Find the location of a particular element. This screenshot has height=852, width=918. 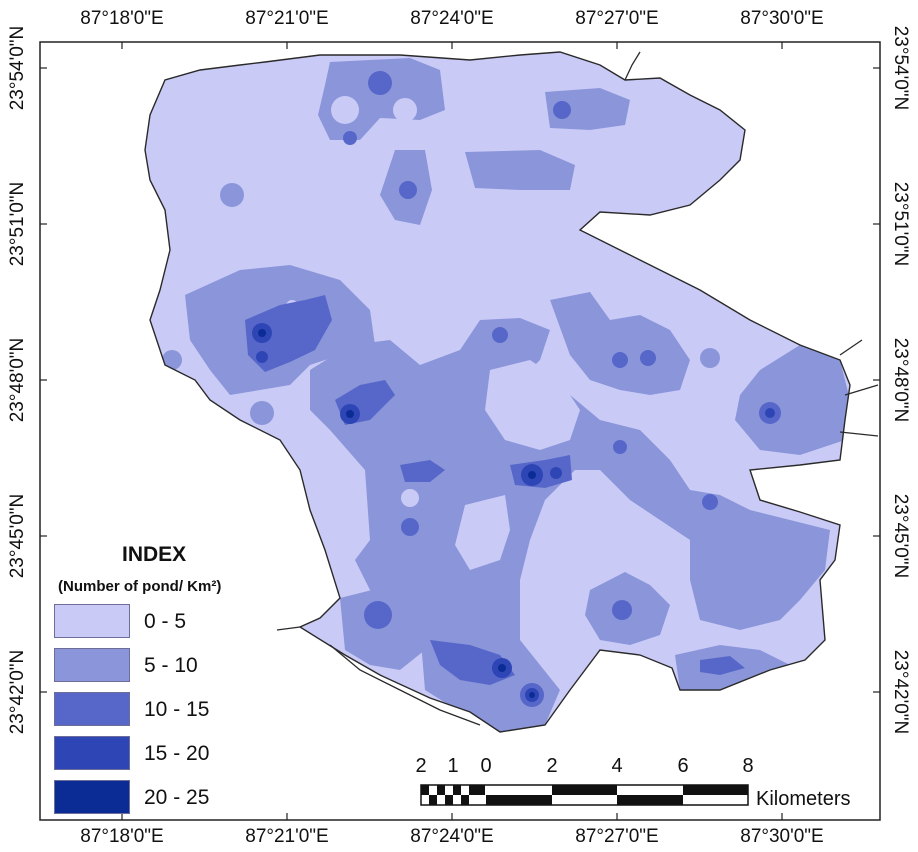

y-tick-left-3: 23°48'0"N is located at coordinates (17, 380).